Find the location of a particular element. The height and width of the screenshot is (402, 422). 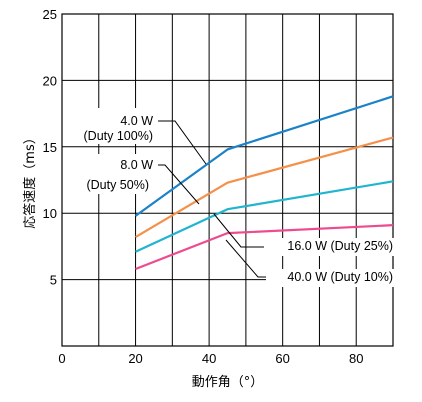

callout-label: (Duty 50%) is located at coordinates (117, 185).